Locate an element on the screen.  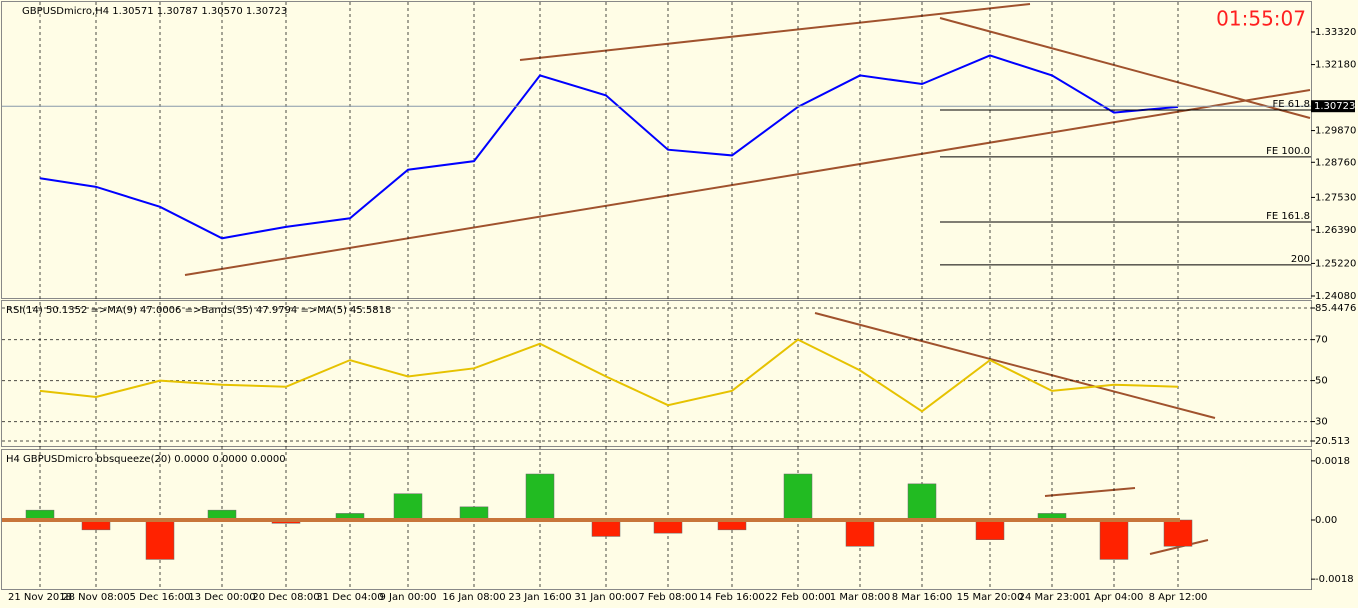
x-tick-label: 5 Dec 16:00 is located at coordinates (160, 597).